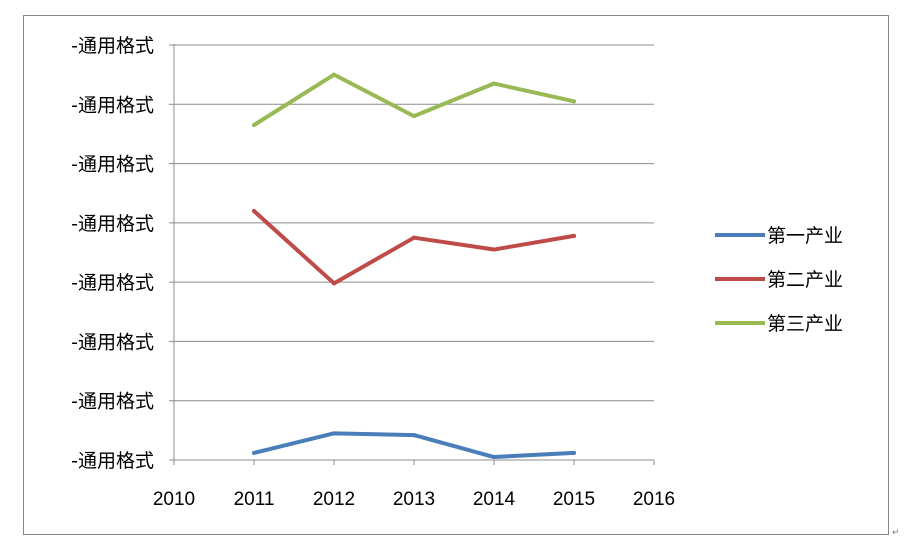 Image resolution: width=909 pixels, height=554 pixels. What do you see at coordinates (805, 324) in the screenshot?
I see `legend-label: 第三产业` at bounding box center [805, 324].